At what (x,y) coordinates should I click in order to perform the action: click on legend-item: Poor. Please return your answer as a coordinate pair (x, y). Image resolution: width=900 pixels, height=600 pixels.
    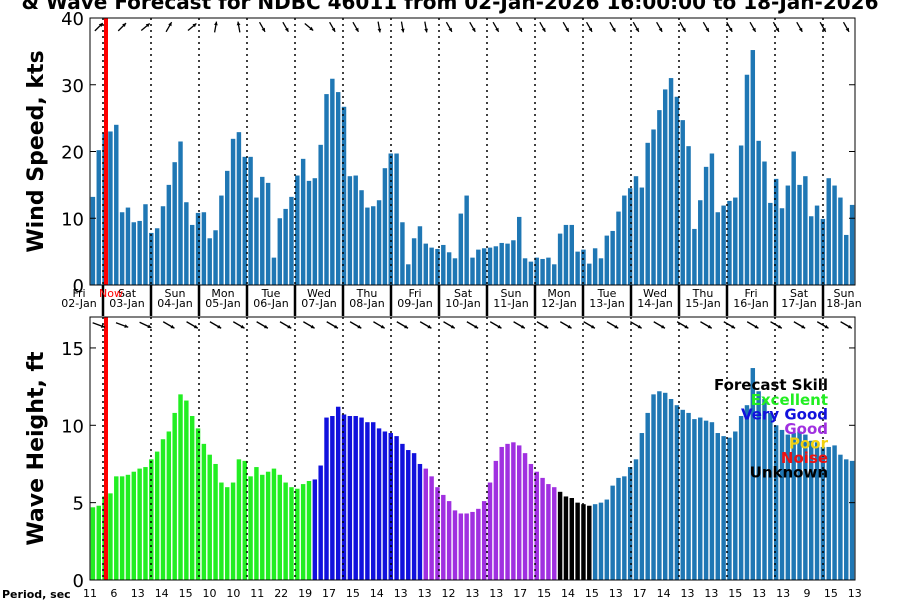
    Looking at the image, I should click on (809, 444).